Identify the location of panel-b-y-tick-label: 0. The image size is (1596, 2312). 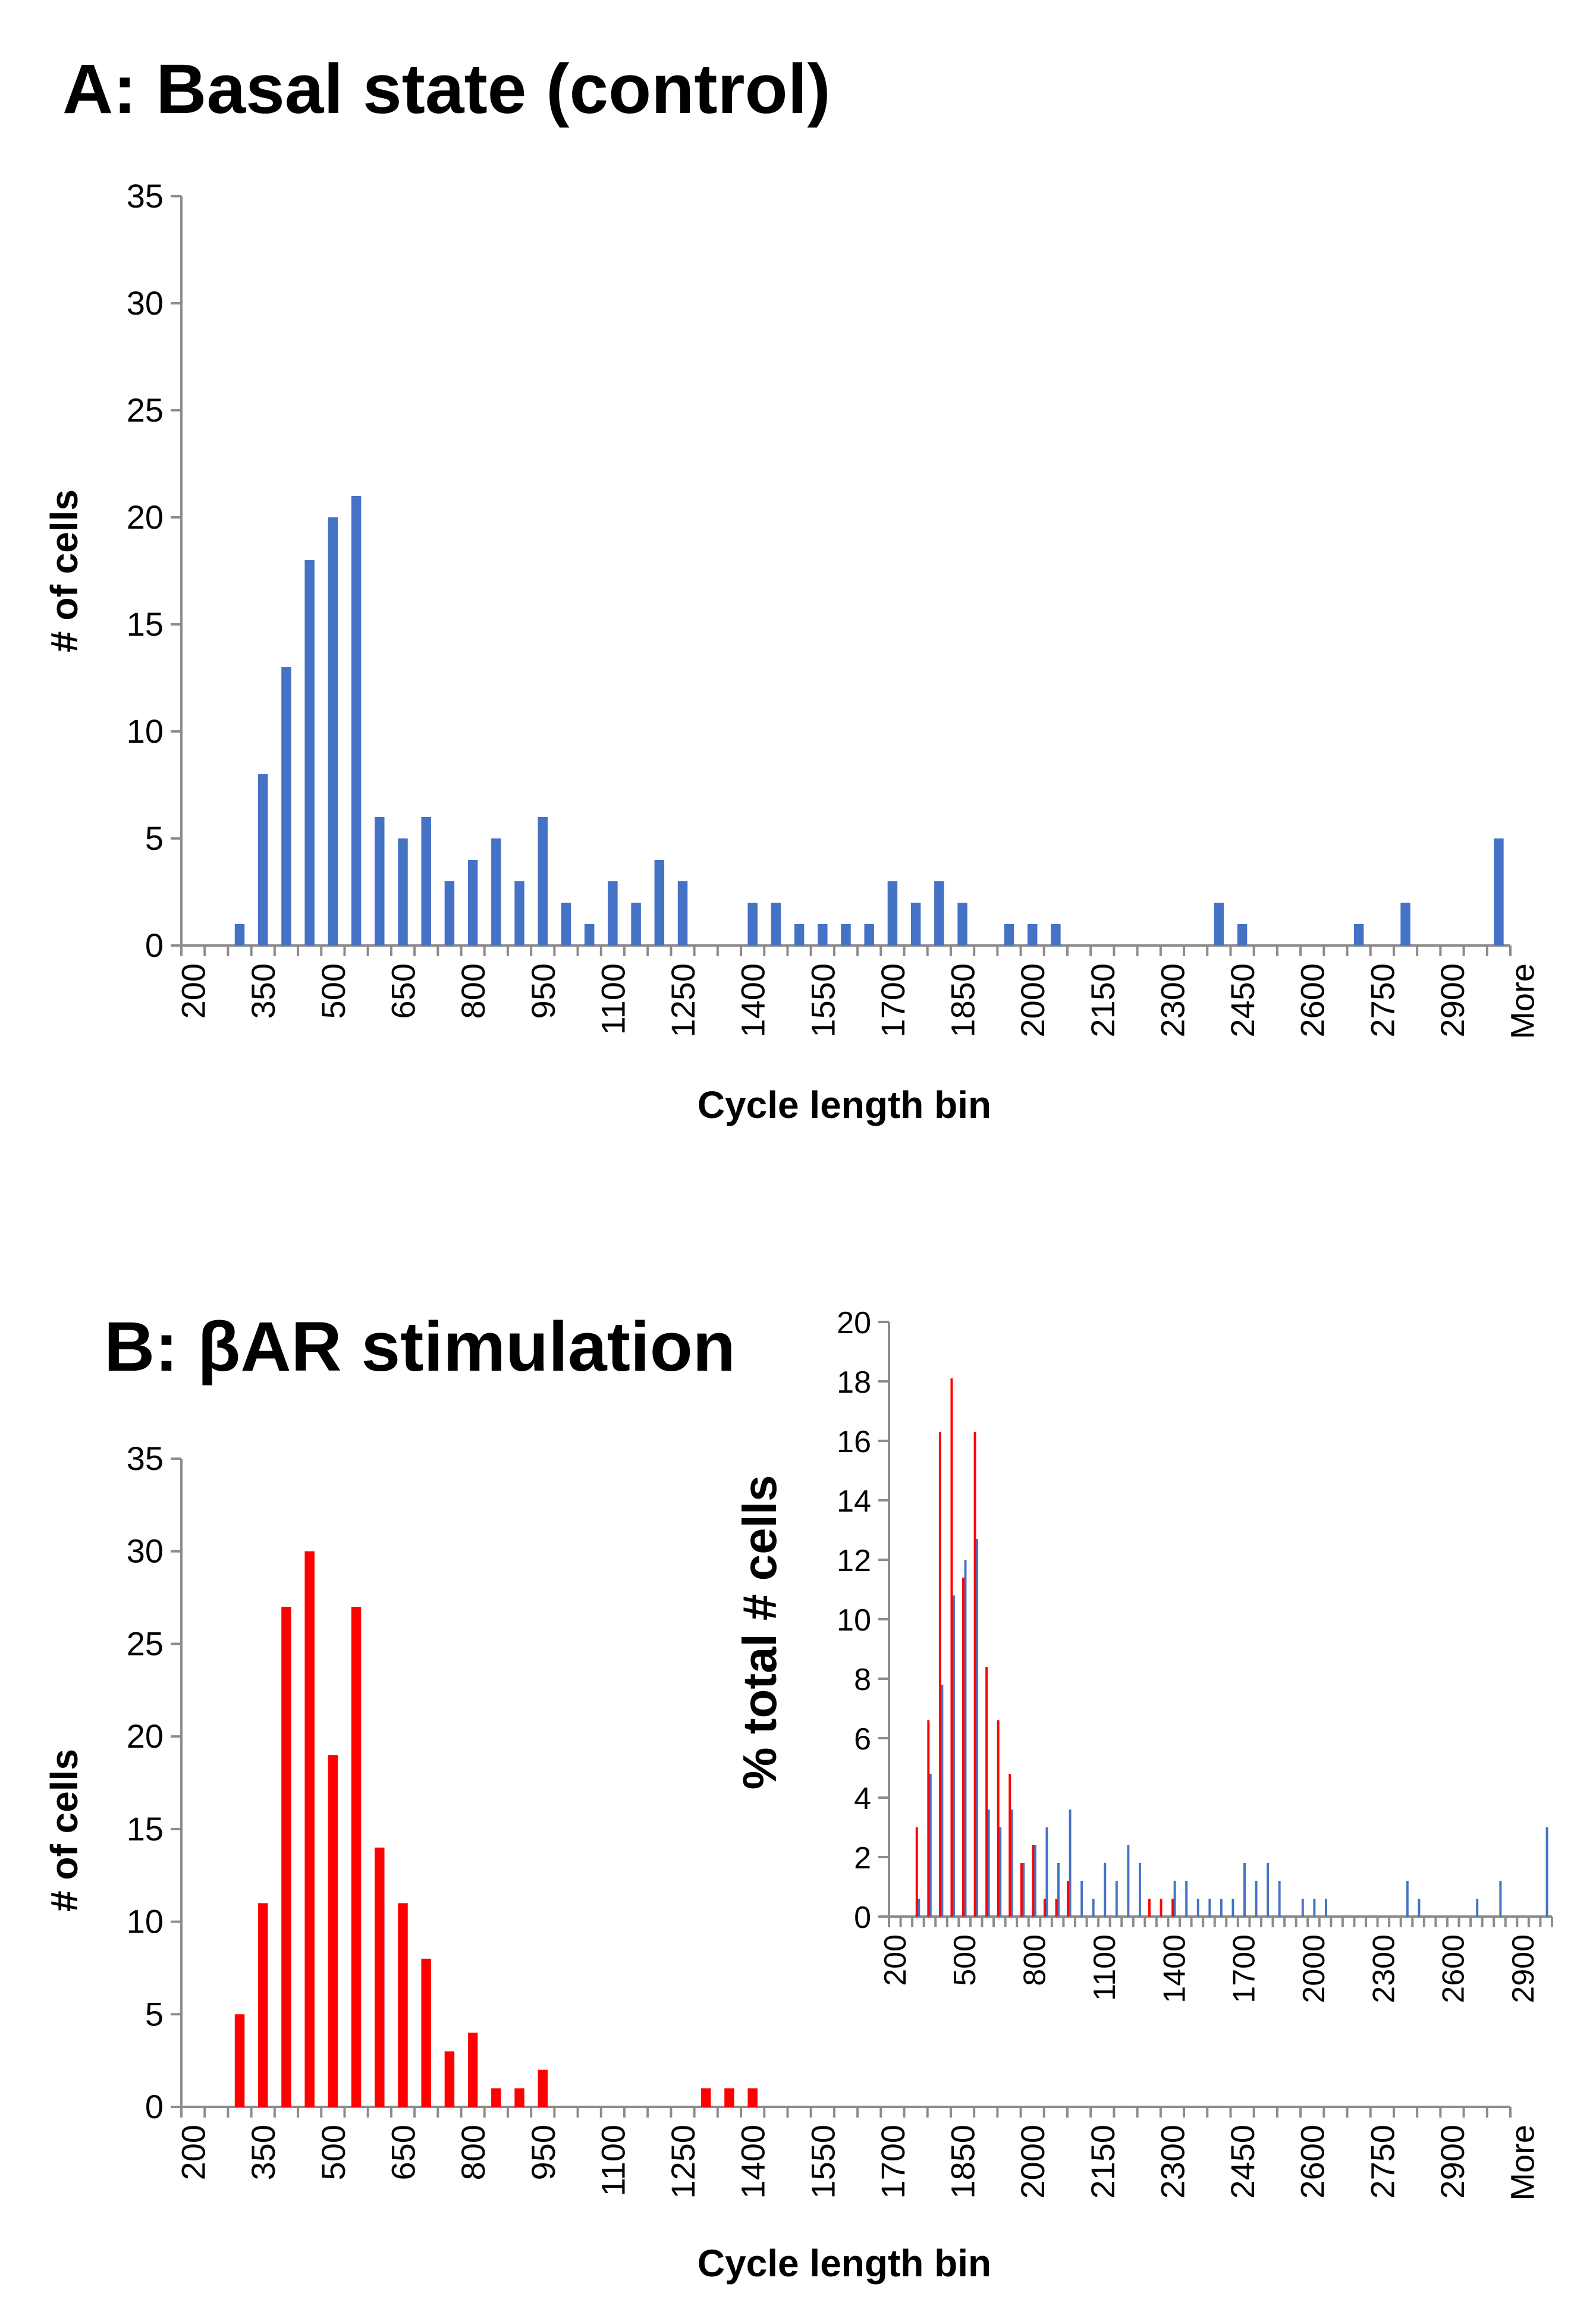
(154, 2106).